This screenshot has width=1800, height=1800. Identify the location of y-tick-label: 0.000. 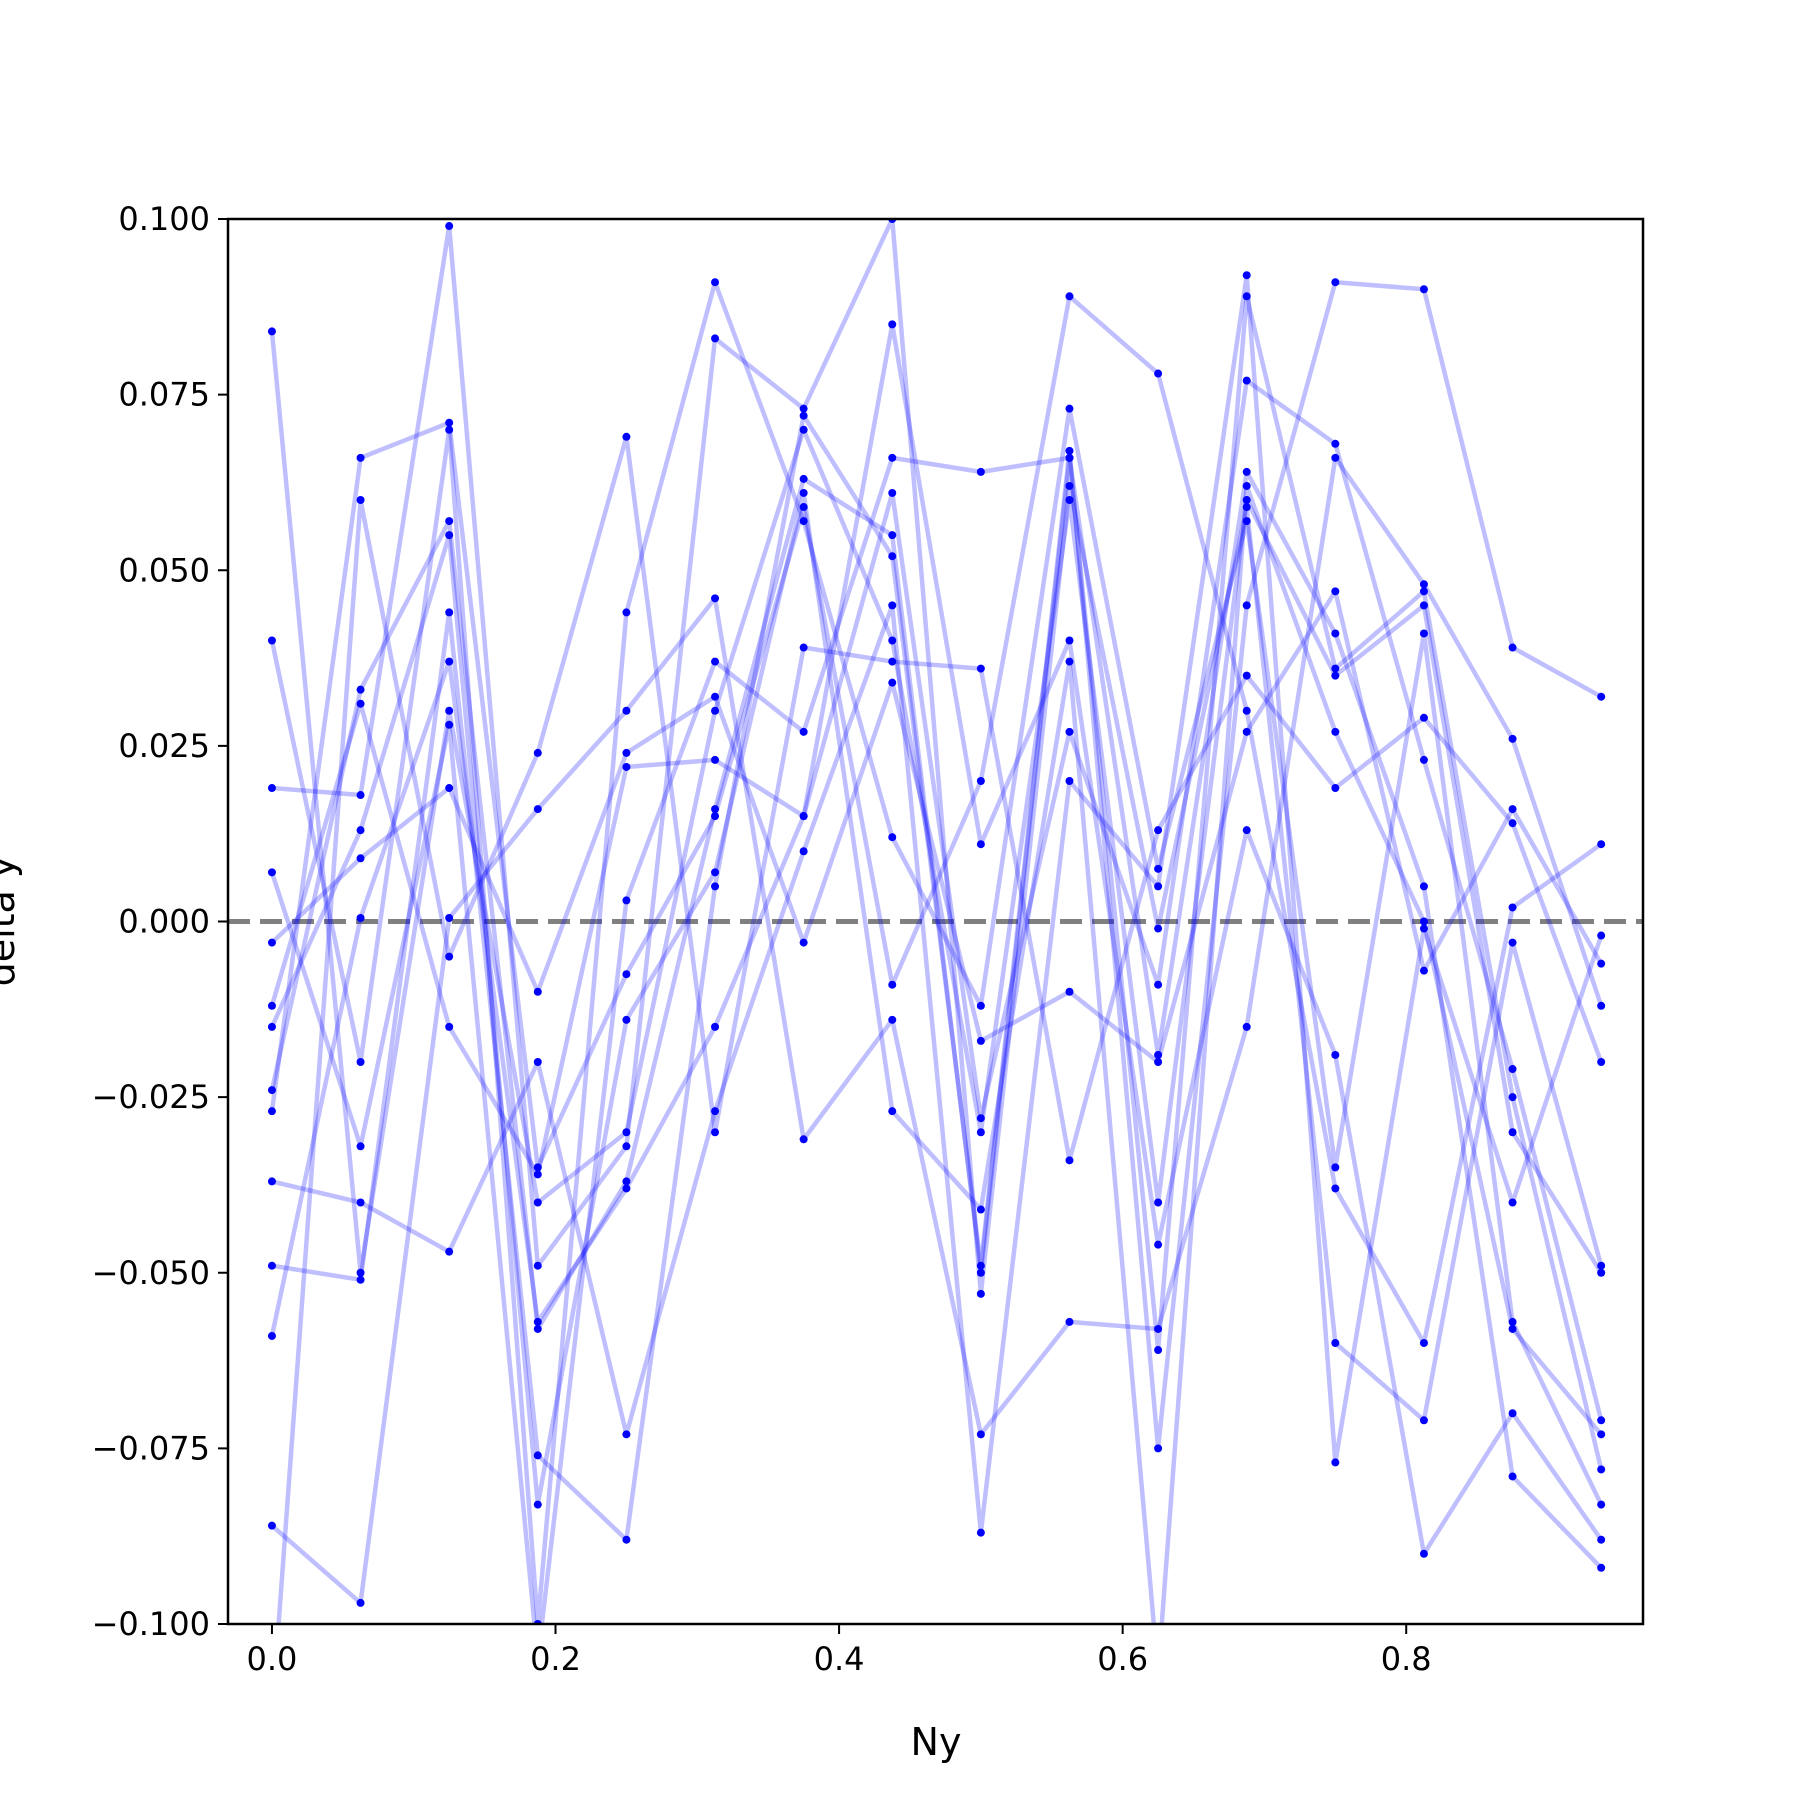
(164, 922).